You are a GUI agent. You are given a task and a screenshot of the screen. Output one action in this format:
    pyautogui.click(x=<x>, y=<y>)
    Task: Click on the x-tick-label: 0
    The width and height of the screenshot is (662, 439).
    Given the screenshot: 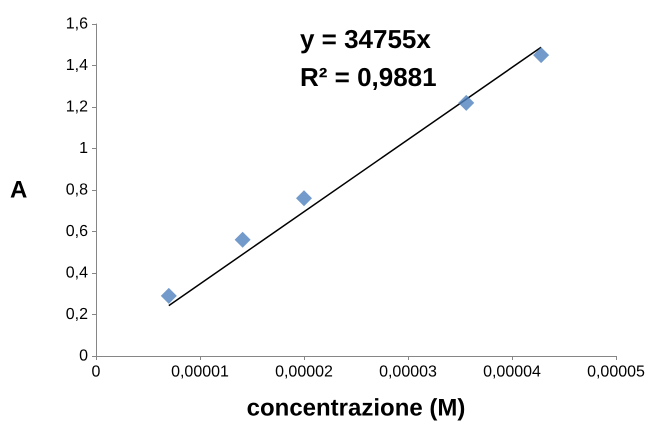 What is the action you would take?
    pyautogui.click(x=96, y=372)
    